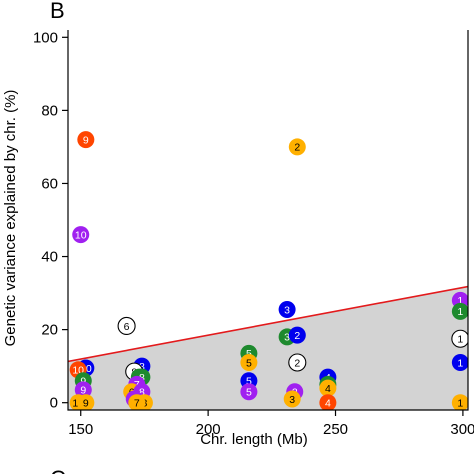  Describe the element at coordinates (254, 439) in the screenshot. I see `x-axis-label: Chr. length (Mb)` at that location.